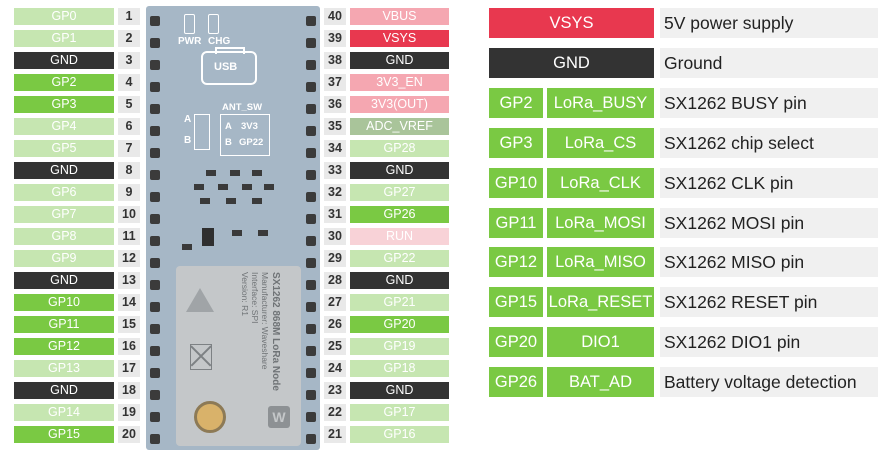 This screenshot has width=878, height=465. What do you see at coordinates (219, 41) in the screenshot?
I see `chg-label: CHG` at bounding box center [219, 41].